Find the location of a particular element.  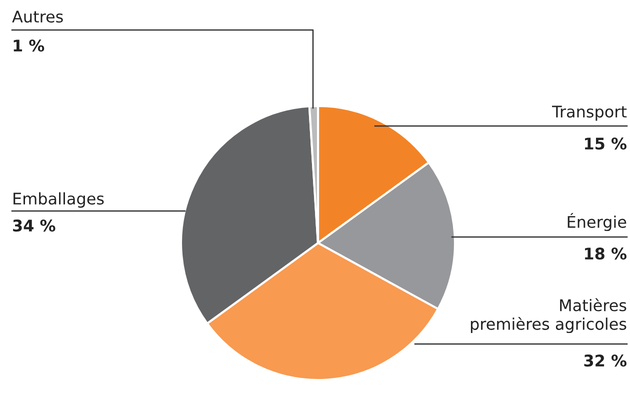

slice-label: Autres is located at coordinates (37, 16).